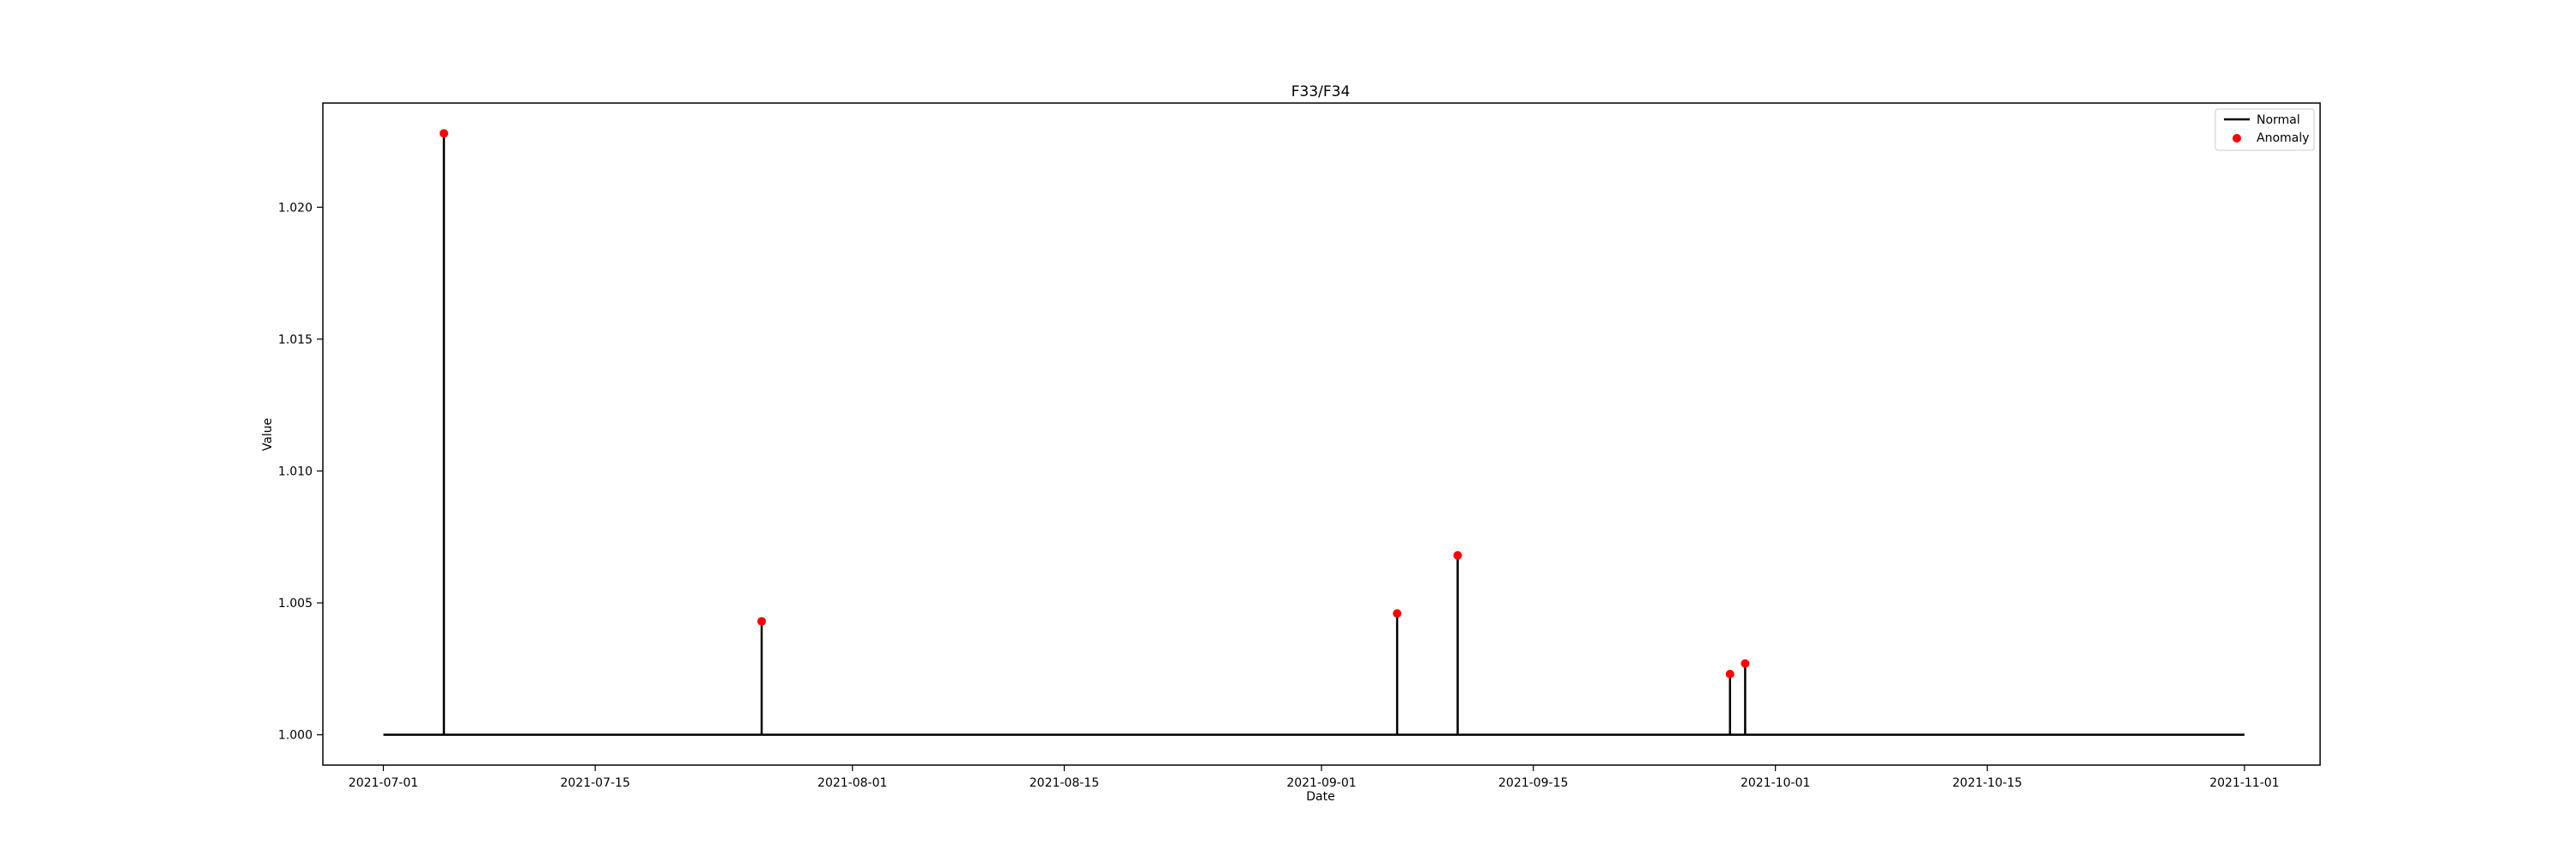 The image size is (2576, 863). I want to click on x-axis-label: Date, so click(1320, 797).